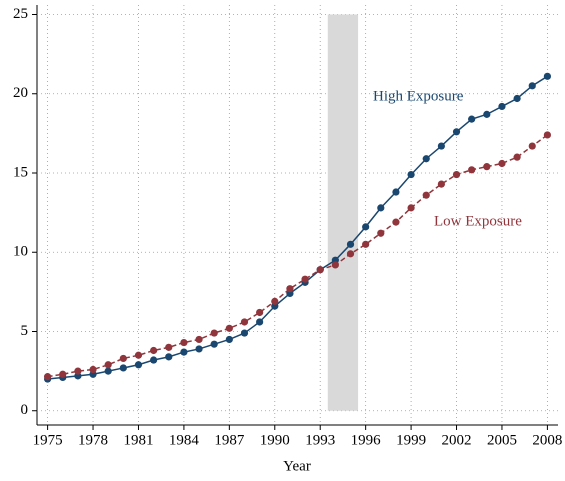 This screenshot has width=565, height=481. What do you see at coordinates (184, 440) in the screenshot?
I see `x-tick-label: 1984` at bounding box center [184, 440].